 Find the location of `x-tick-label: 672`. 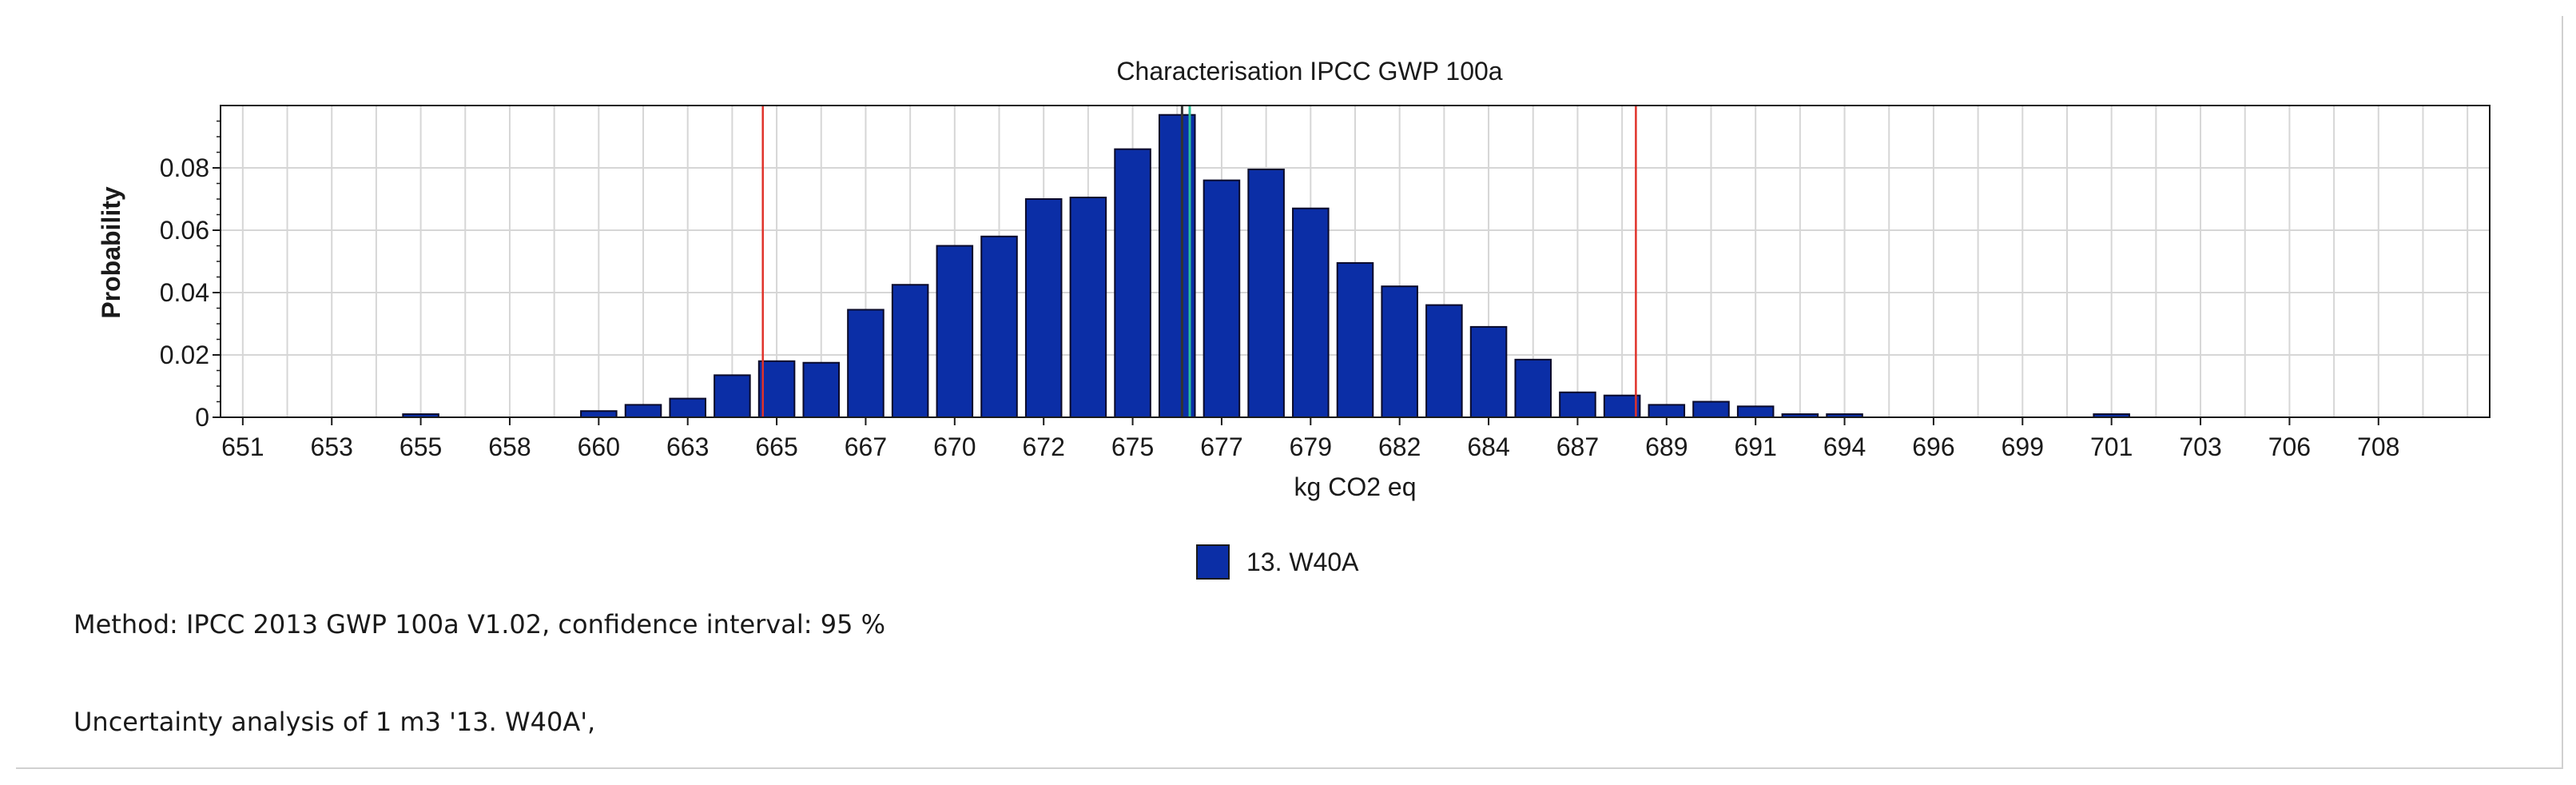

x-tick-label: 672 is located at coordinates (1044, 446).